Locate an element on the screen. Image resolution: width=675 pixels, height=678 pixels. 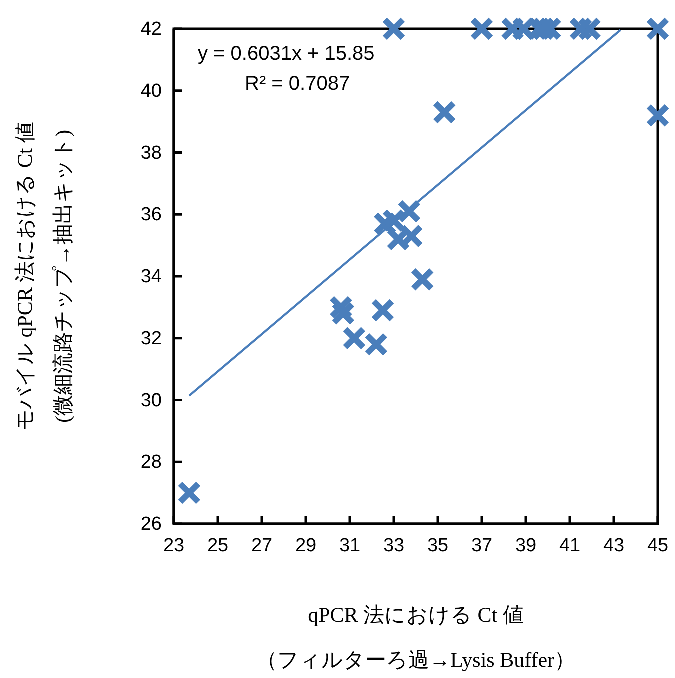
x-tick-label: 29 is located at coordinates (306, 545).